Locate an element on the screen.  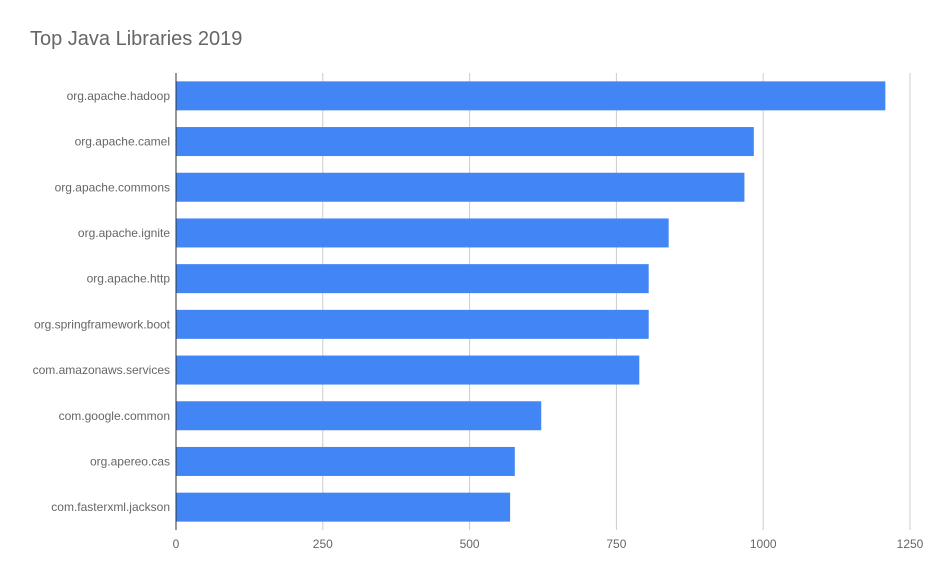
x-tick-label: 500 is located at coordinates (470, 544).